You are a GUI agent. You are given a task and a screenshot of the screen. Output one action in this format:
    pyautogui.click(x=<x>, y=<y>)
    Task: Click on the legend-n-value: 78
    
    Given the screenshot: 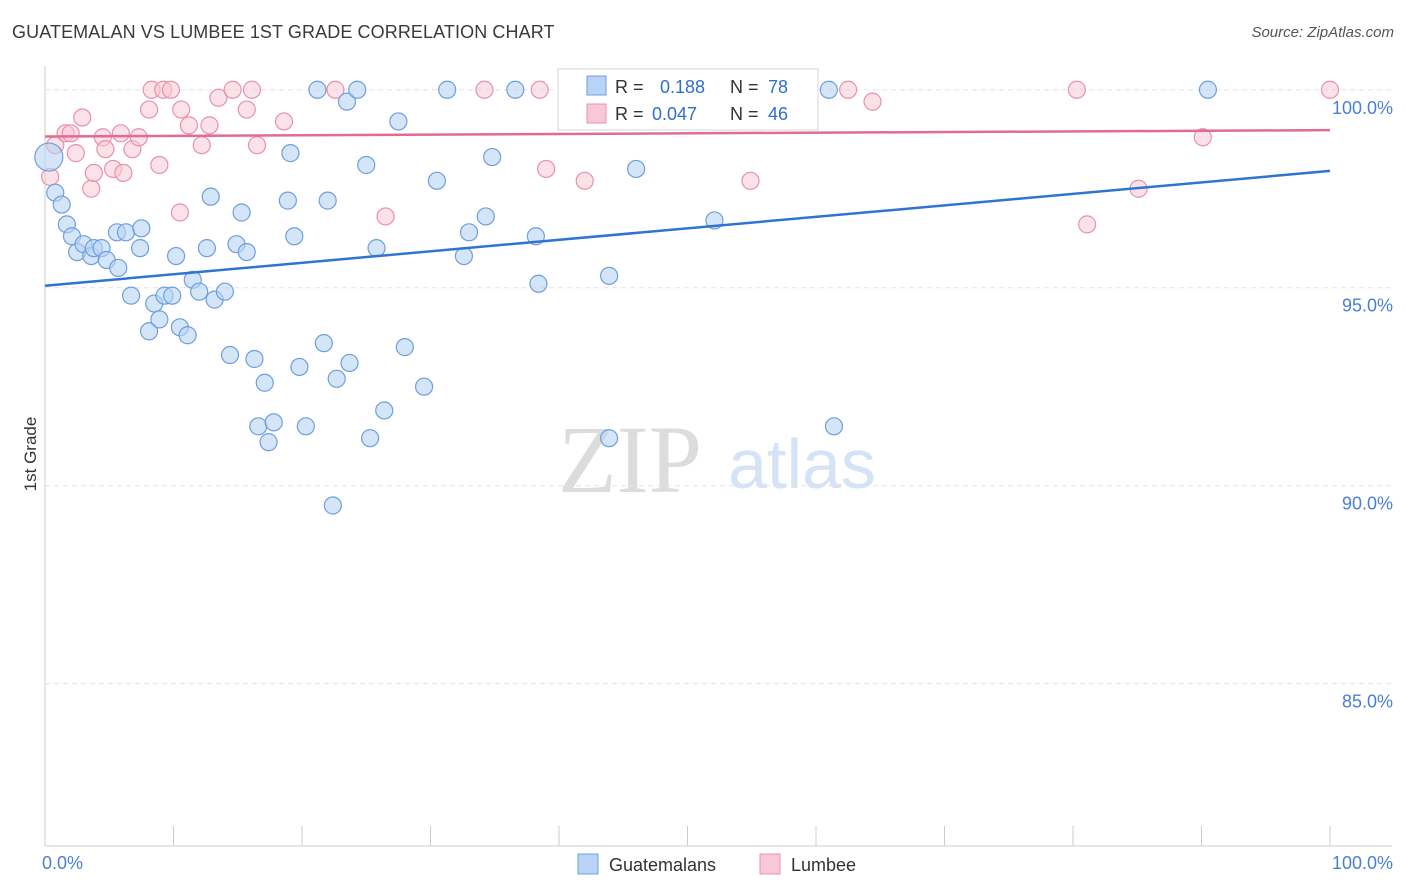 What is the action you would take?
    pyautogui.click(x=778, y=87)
    